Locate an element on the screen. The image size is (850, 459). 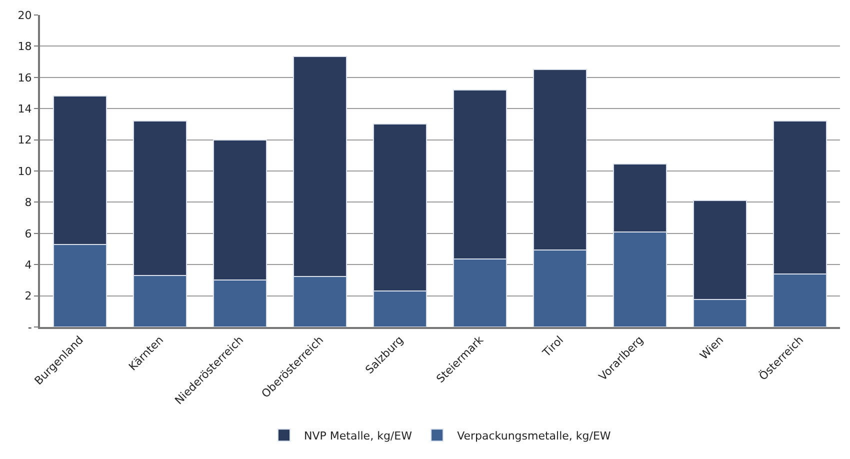
y-tick-label: - is located at coordinates (30, 327).